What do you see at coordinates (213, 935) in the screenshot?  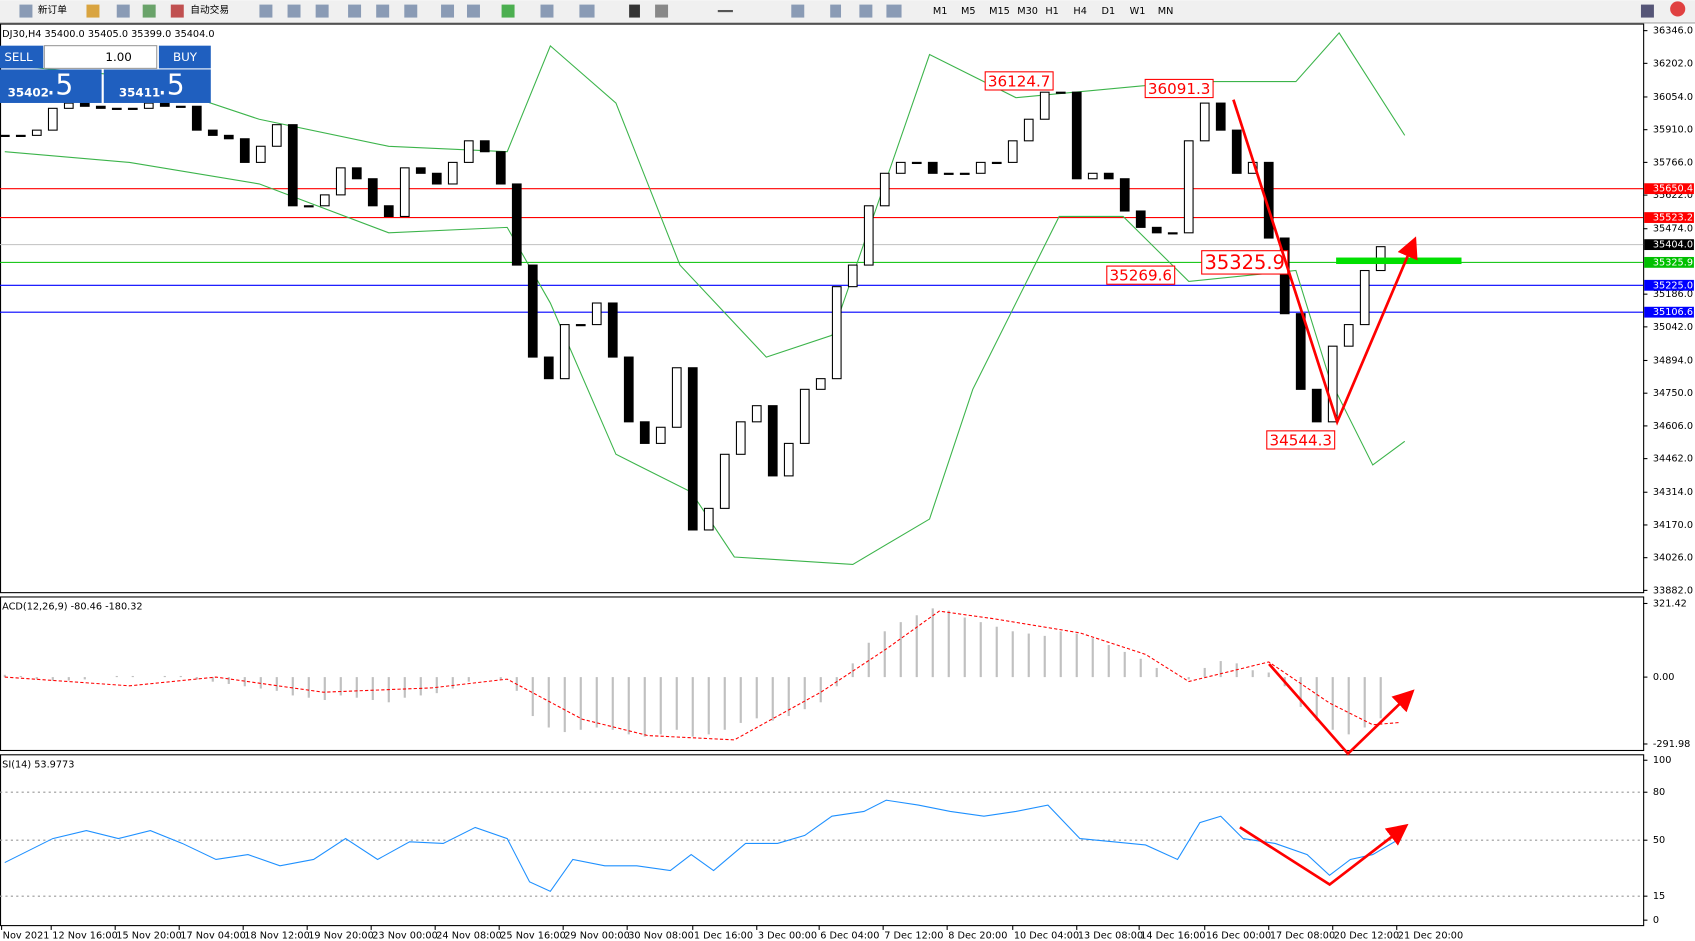 I see `x-tick-label: 17 Nov 04:00` at bounding box center [213, 935].